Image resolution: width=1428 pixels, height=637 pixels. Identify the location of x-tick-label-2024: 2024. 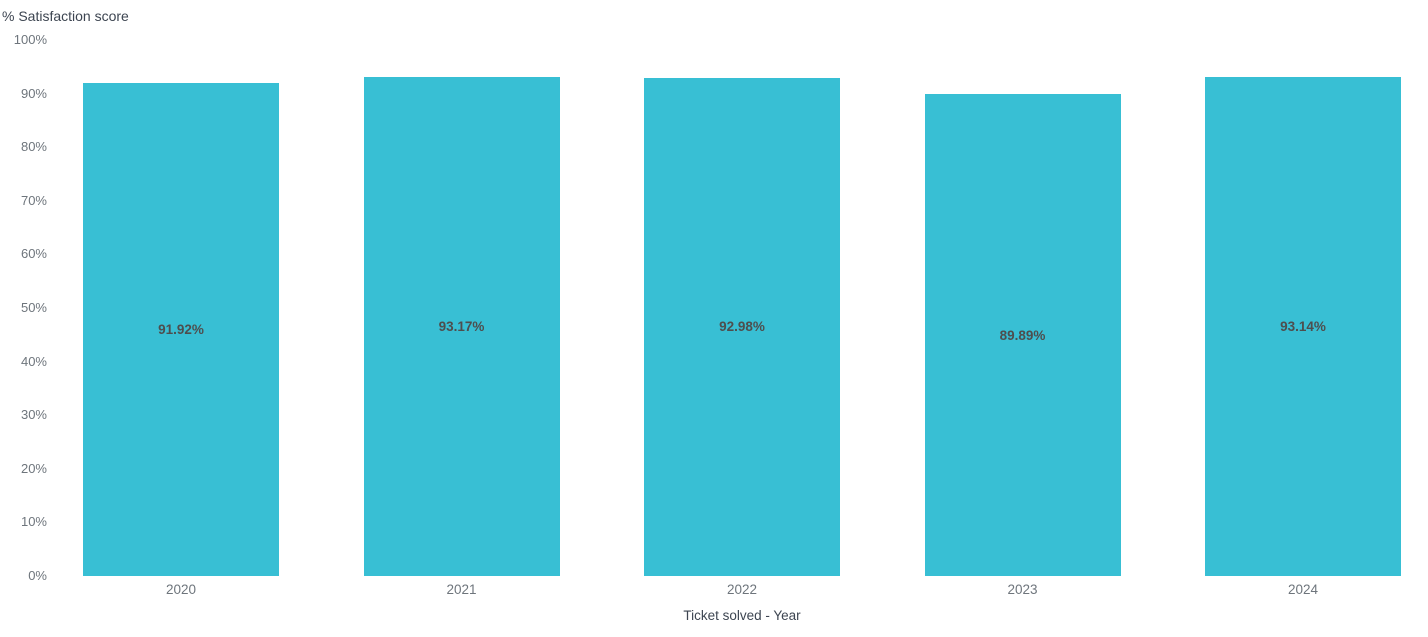
(1303, 589).